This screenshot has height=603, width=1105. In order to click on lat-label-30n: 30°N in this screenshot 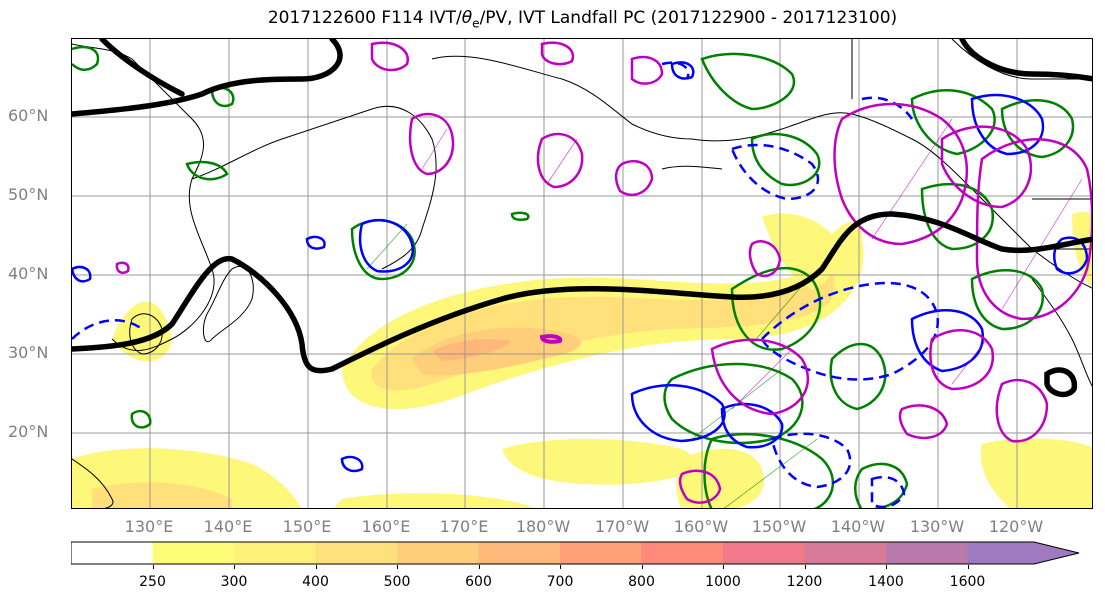, I will do `click(28, 352)`.